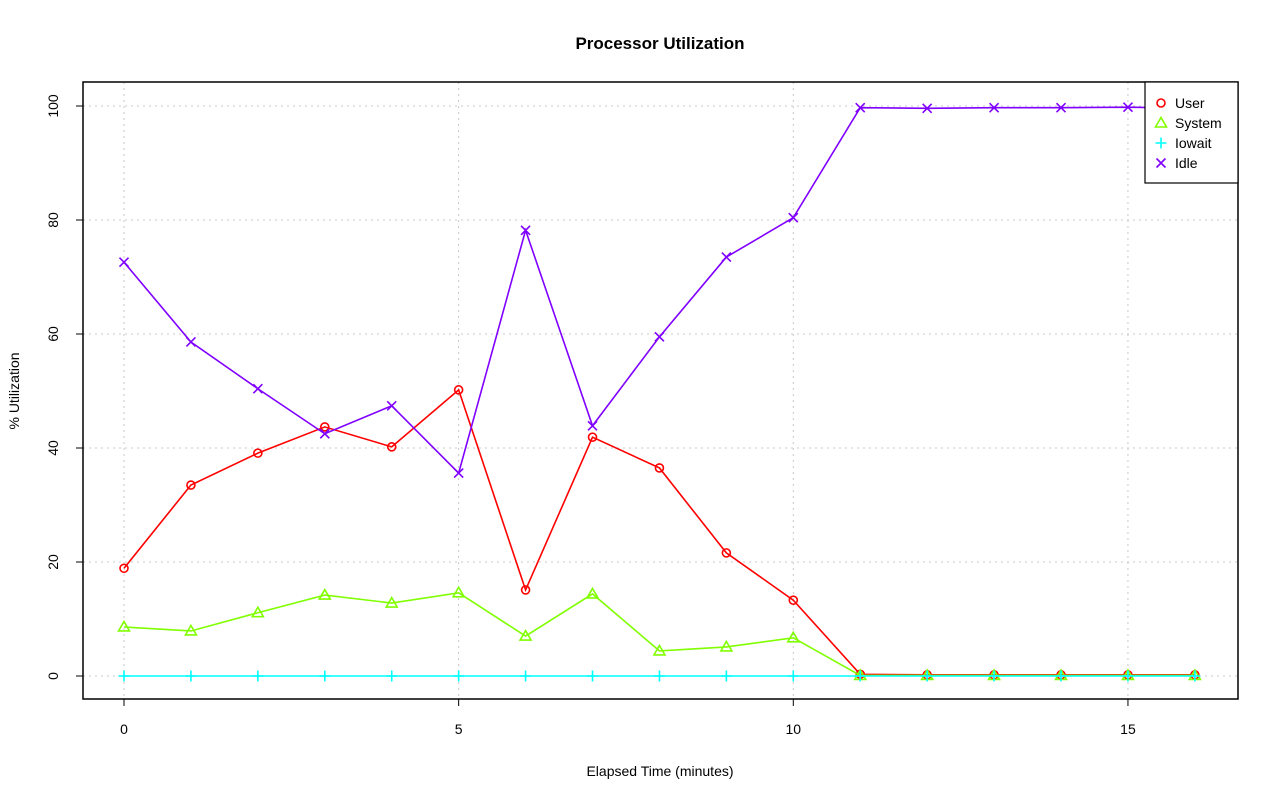  I want to click on x-tick-label: 0, so click(124, 729).